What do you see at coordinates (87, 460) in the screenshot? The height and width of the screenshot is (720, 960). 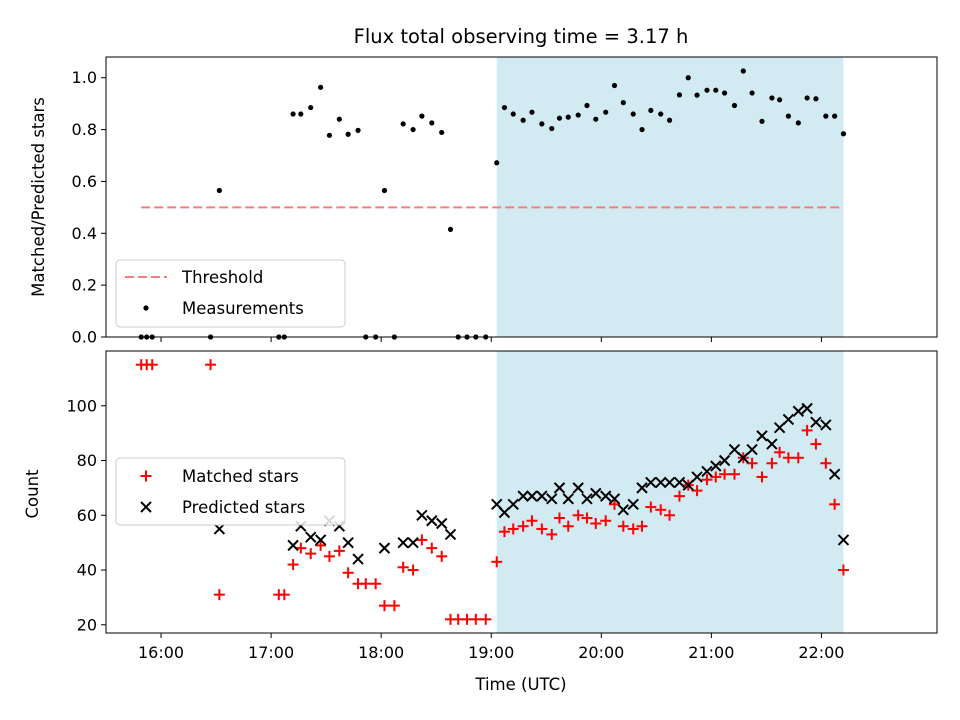 I see `bottom-y-tick-label: 80` at bounding box center [87, 460].